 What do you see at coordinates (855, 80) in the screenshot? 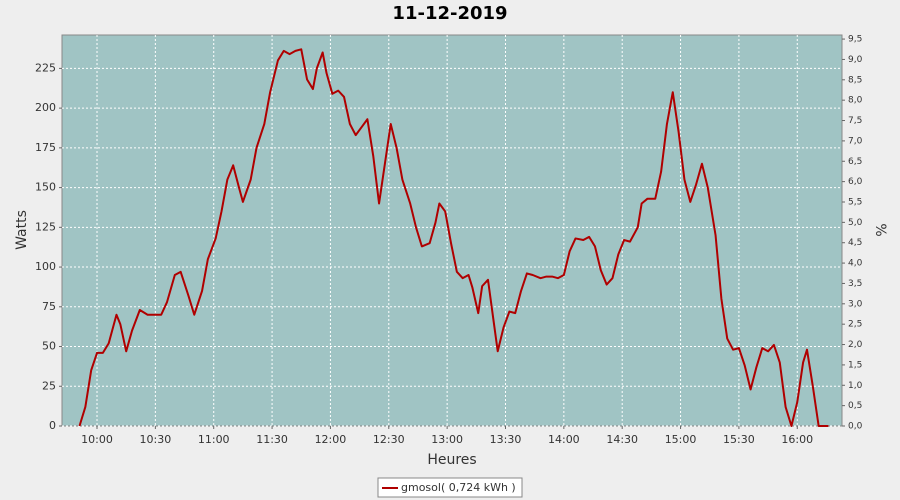
I see `y2-tick-label: 8,5` at bounding box center [855, 80].